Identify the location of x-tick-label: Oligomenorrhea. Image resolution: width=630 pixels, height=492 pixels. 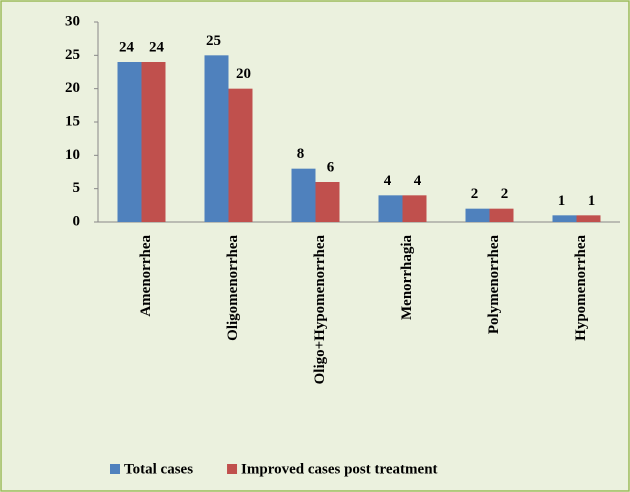
(233, 288).